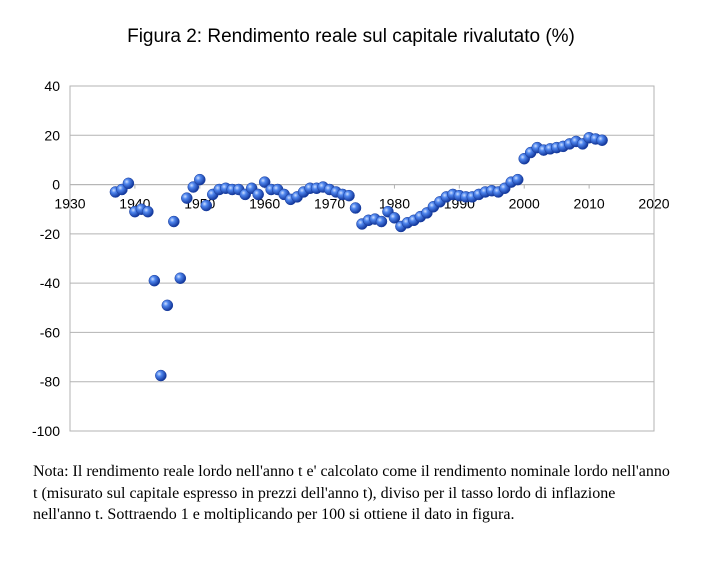  Describe the element at coordinates (50, 283) in the screenshot. I see `y-tick-label: -40` at that location.